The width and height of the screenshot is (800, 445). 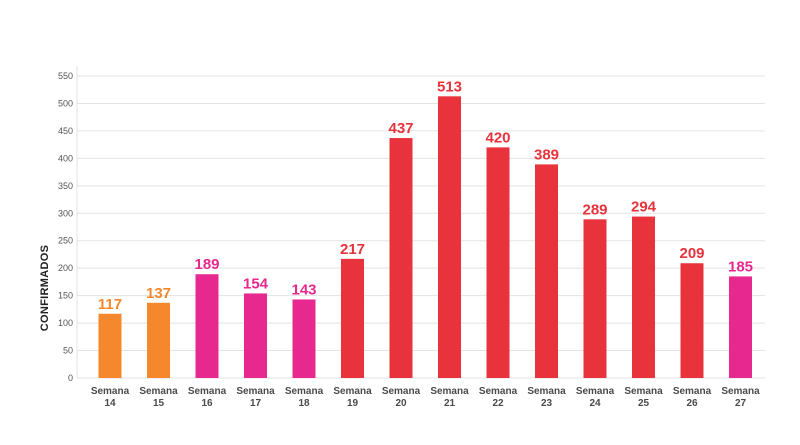 I want to click on data-label: 143, so click(x=303, y=289).